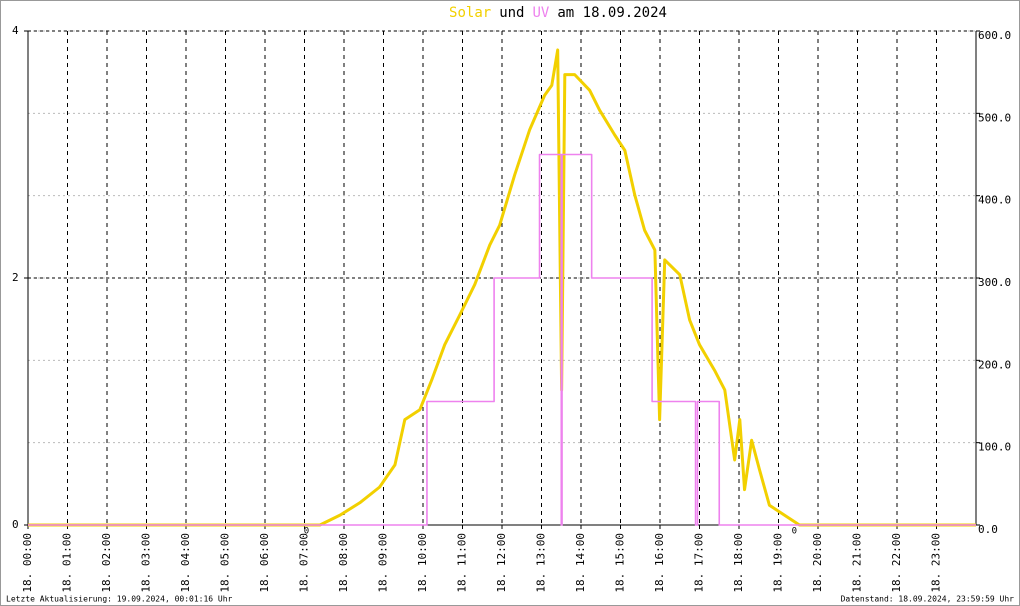 The height and width of the screenshot is (606, 1020). What do you see at coordinates (994, 282) in the screenshot?
I see `y2-tick-label: 300.0` at bounding box center [994, 282].